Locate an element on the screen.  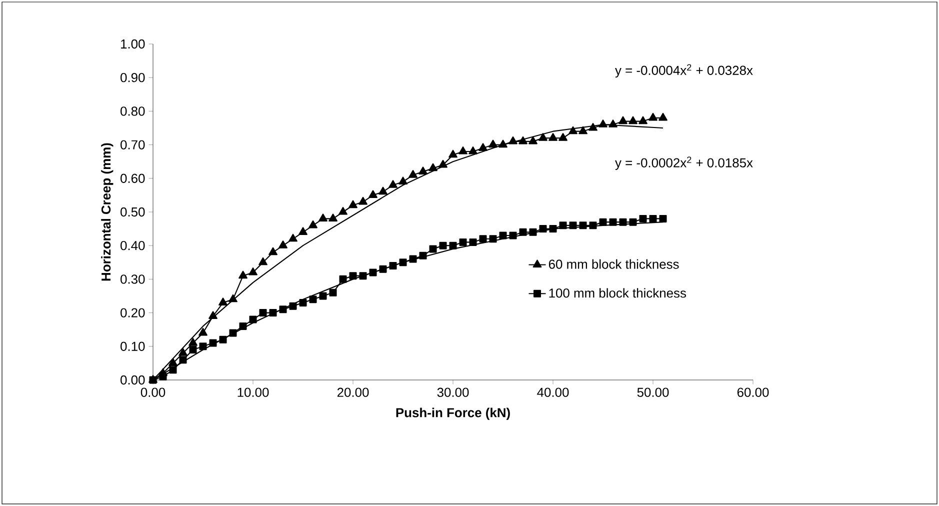
x-axis-title: Push-in Force (kN) is located at coordinates (453, 414).